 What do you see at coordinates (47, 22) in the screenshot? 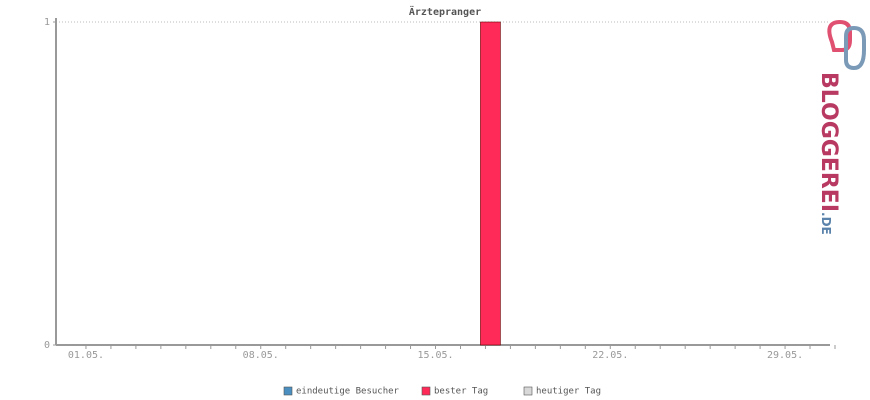
I see `y-tick-label: 1` at bounding box center [47, 22].